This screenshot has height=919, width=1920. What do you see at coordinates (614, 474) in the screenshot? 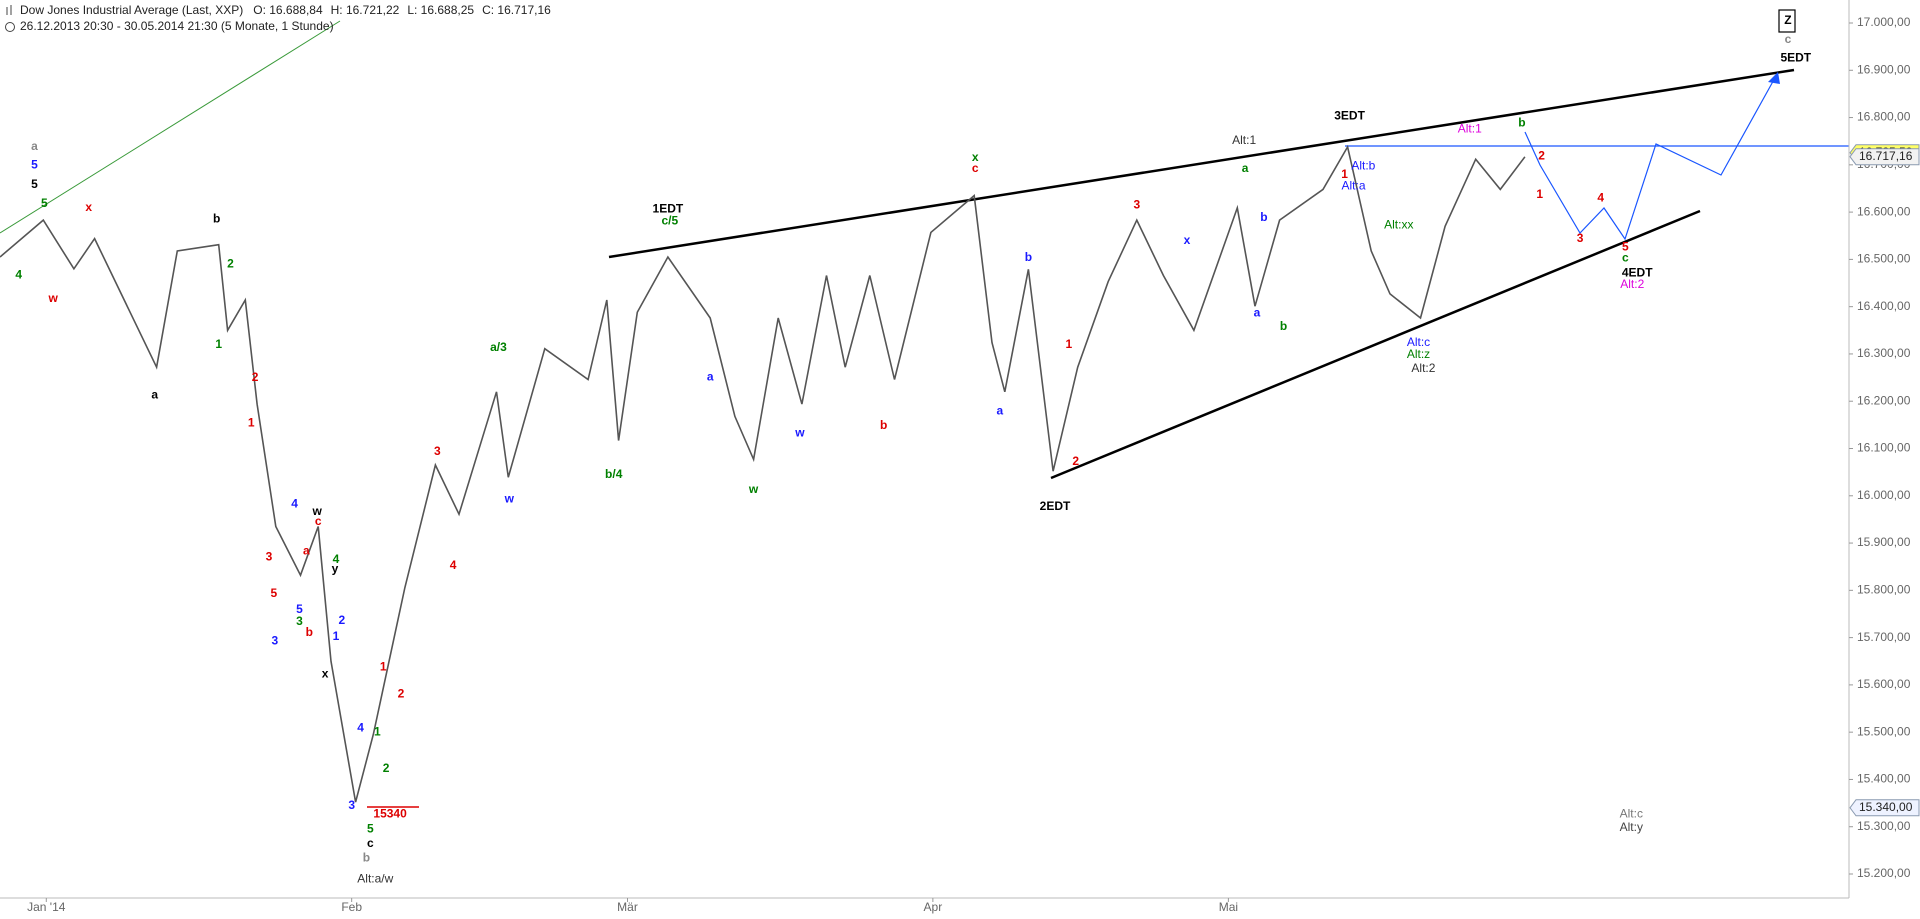
I see `wave-label: b/4` at bounding box center [614, 474].